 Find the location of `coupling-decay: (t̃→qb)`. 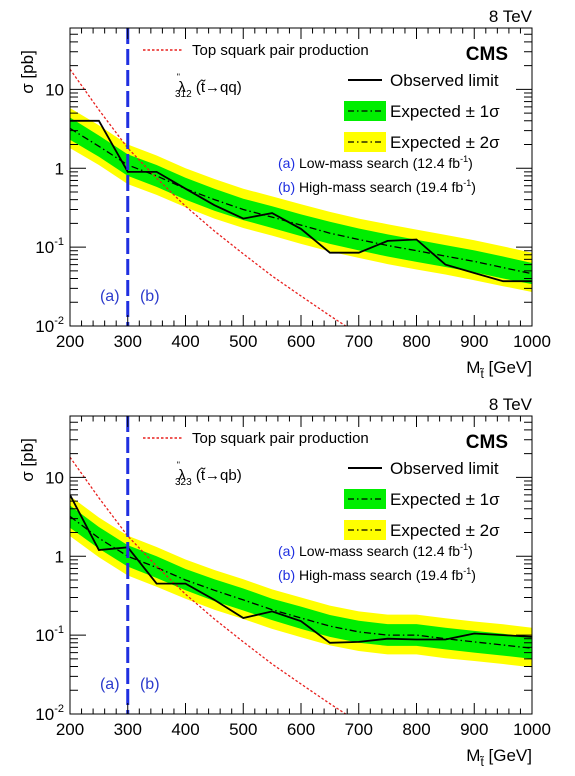

coupling-decay: (t̃→qb) is located at coordinates (219, 475).